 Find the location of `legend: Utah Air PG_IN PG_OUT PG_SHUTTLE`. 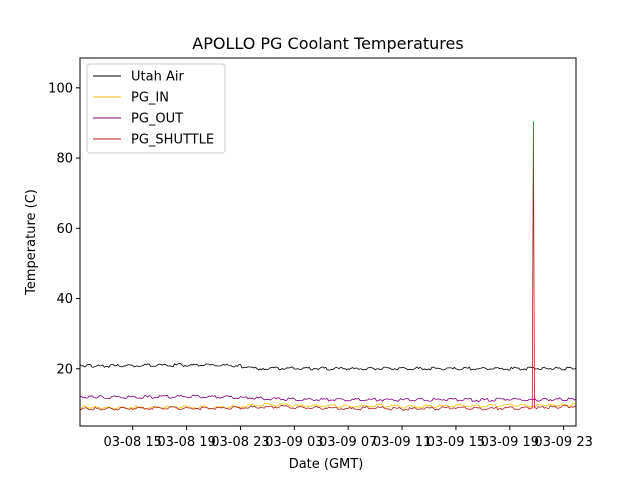

legend: Utah Air PG_IN PG_OUT PG_SHUTTLE is located at coordinates (156, 108).